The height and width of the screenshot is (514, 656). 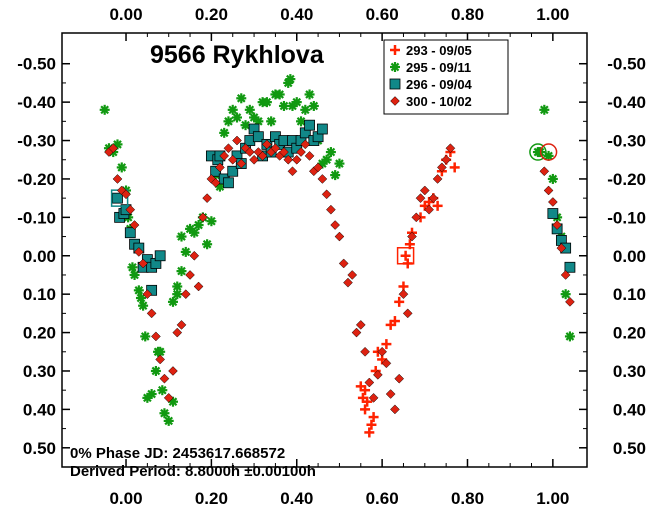 I want to click on x-tick-label-top: 0.20, so click(x=211, y=14).